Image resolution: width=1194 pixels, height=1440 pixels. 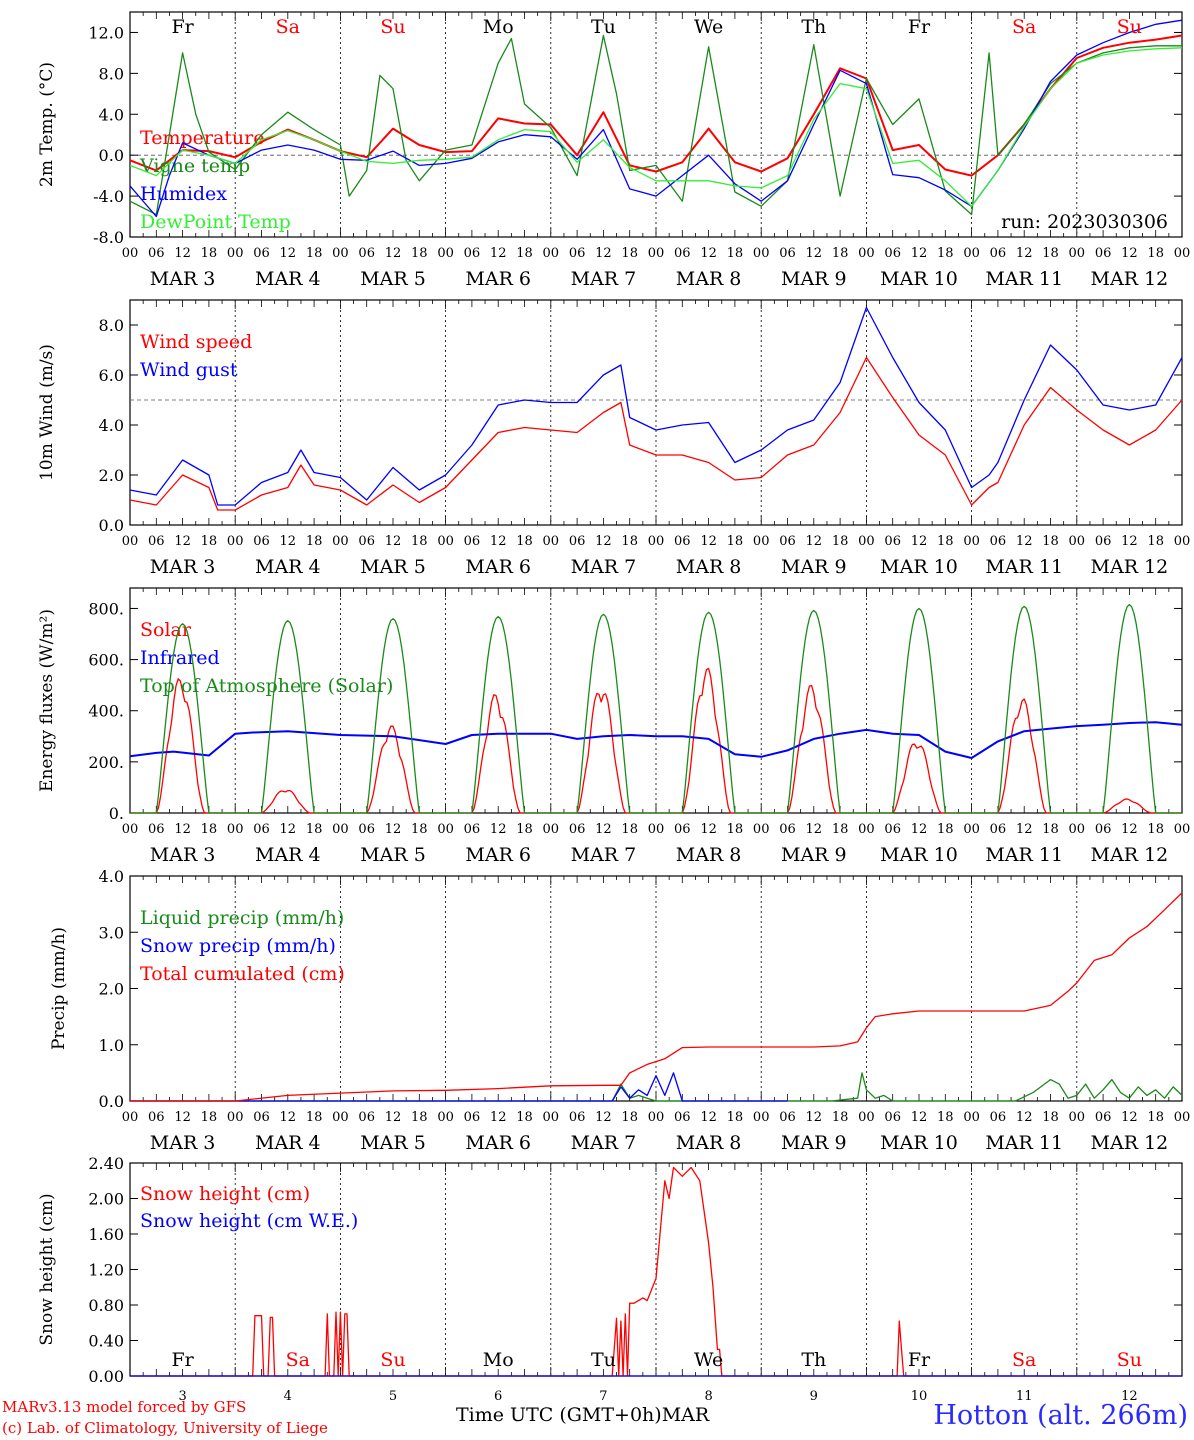 I want to click on legend-entry: Snow height (cm), so click(x=225, y=1194).